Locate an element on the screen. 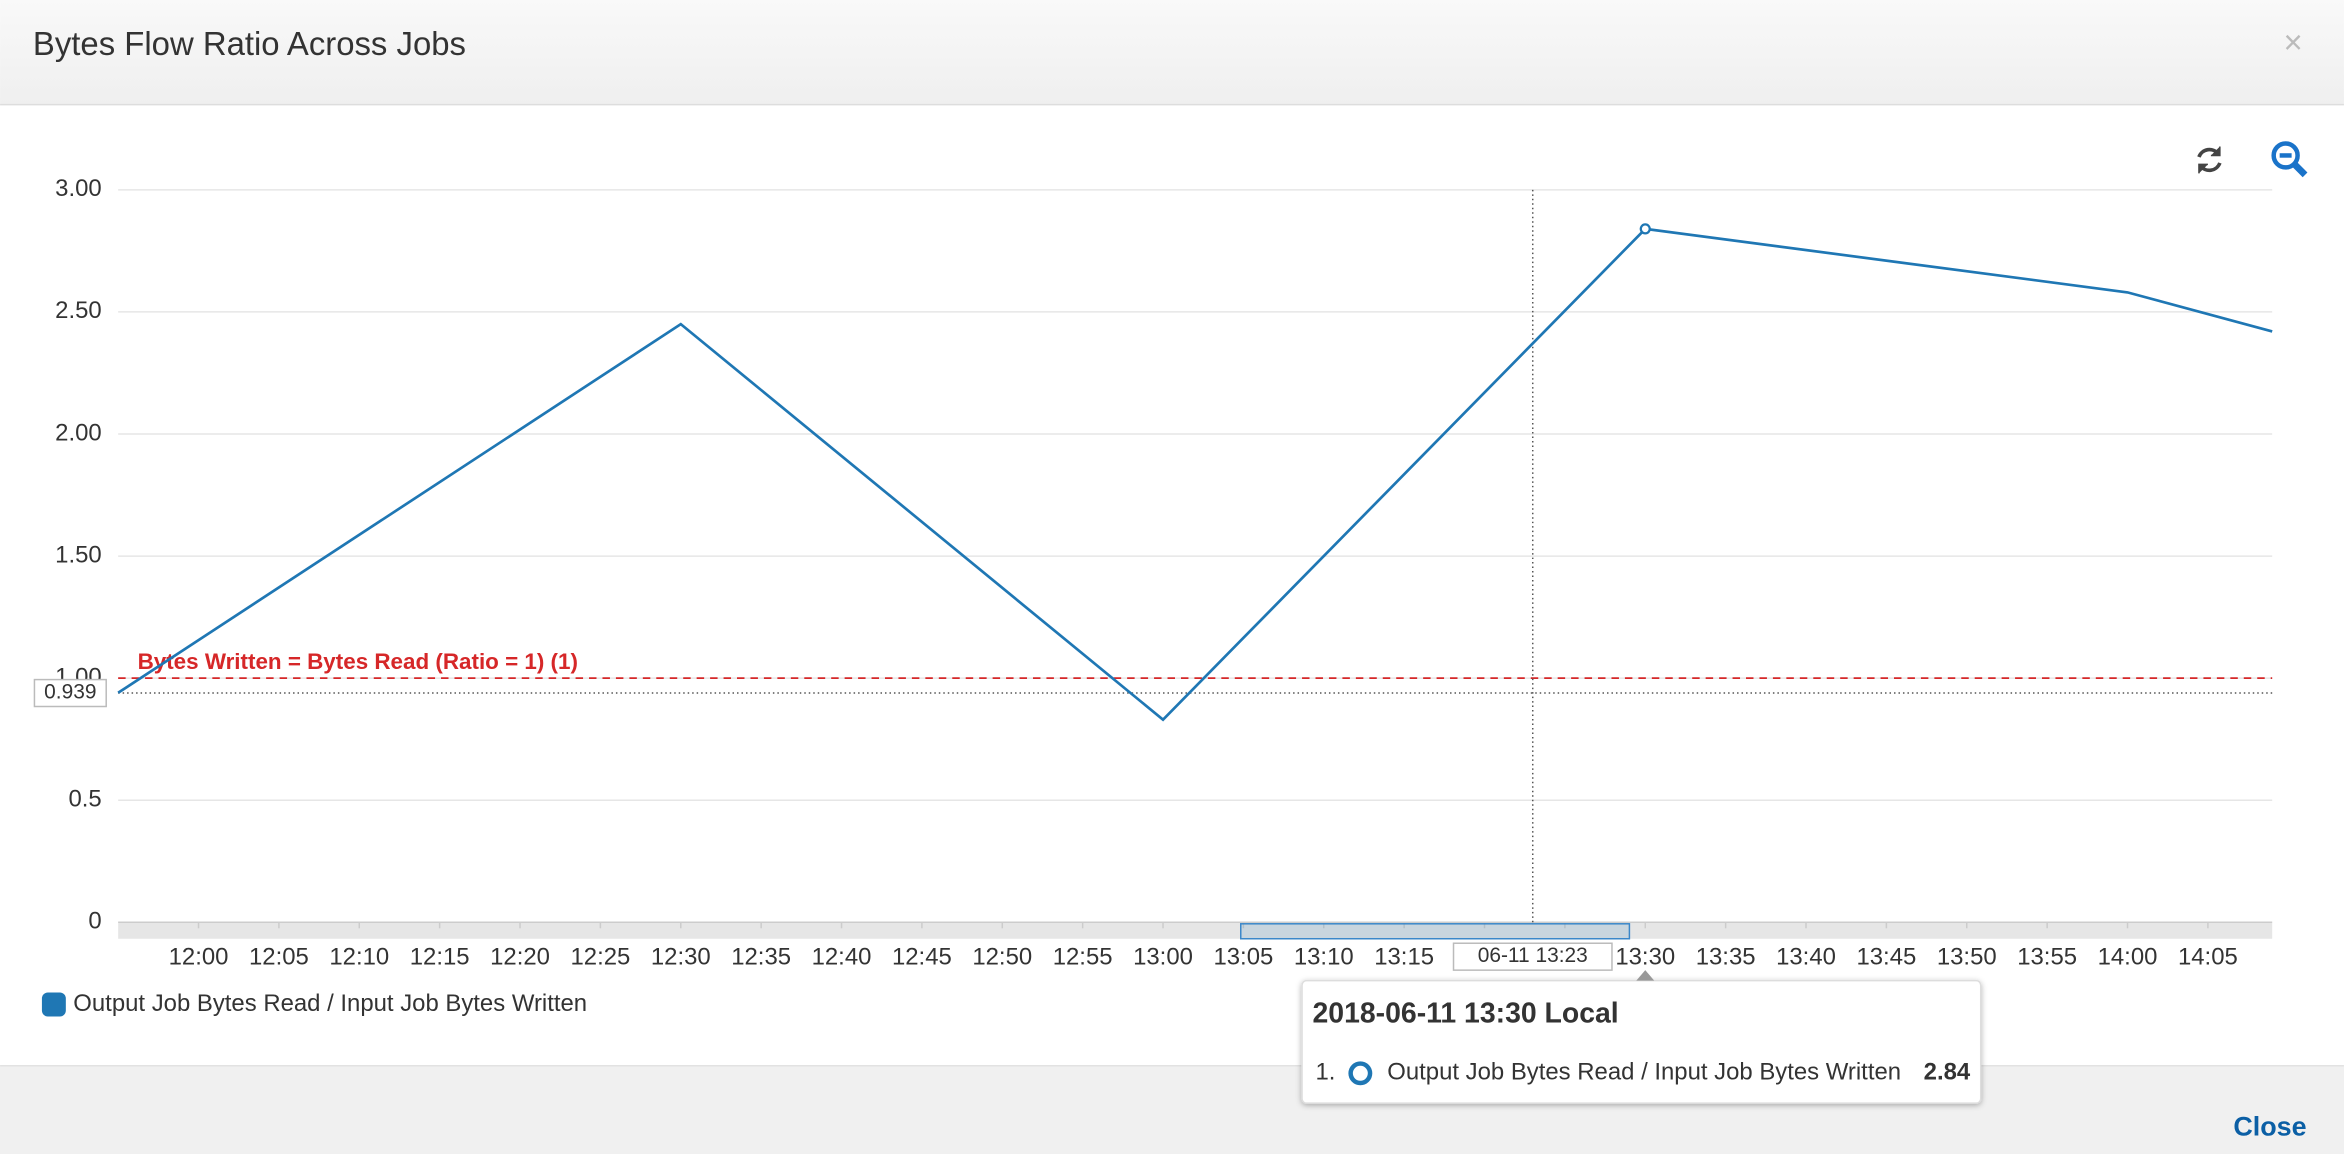 The height and width of the screenshot is (1154, 2344). tooltip-arrow is located at coordinates (1645, 975).